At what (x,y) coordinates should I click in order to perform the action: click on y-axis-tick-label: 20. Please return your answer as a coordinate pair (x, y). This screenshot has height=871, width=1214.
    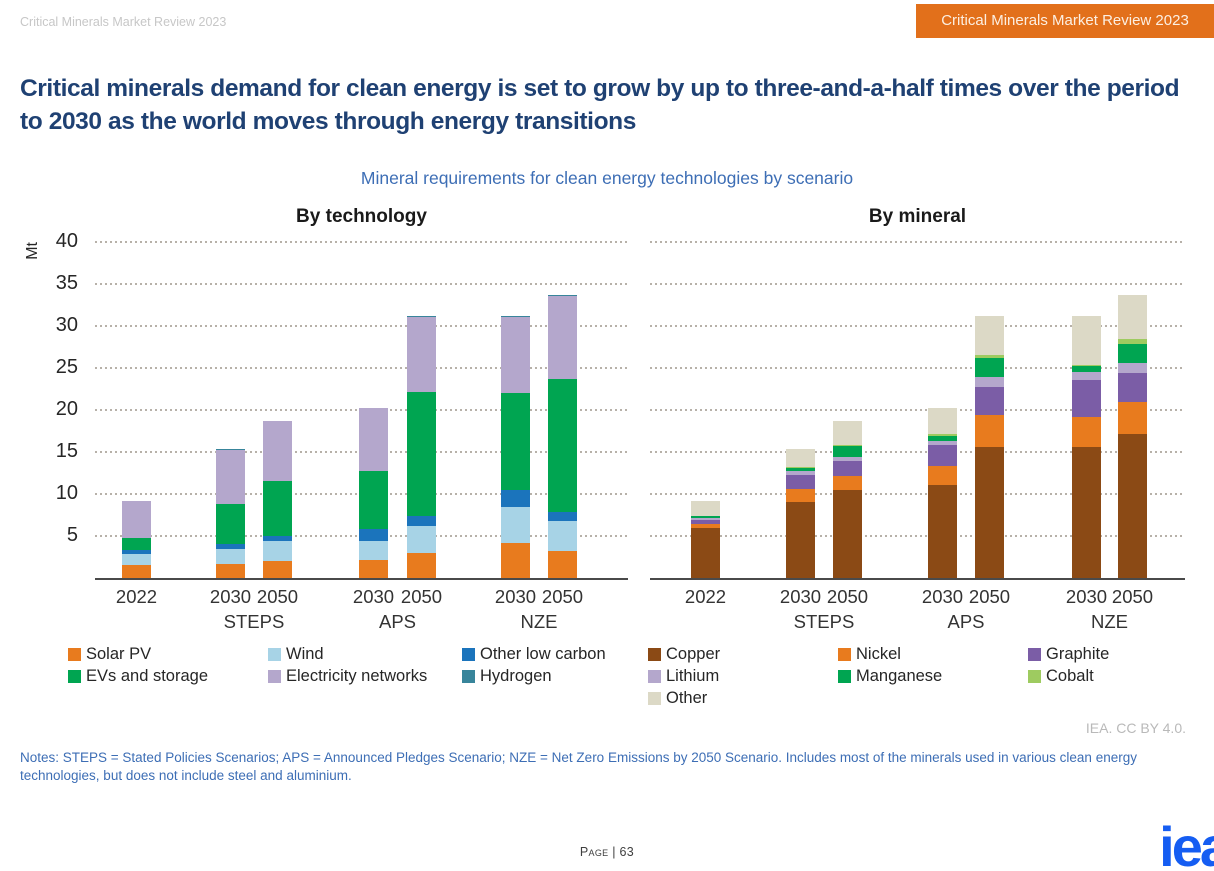
    Looking at the image, I should click on (66, 409).